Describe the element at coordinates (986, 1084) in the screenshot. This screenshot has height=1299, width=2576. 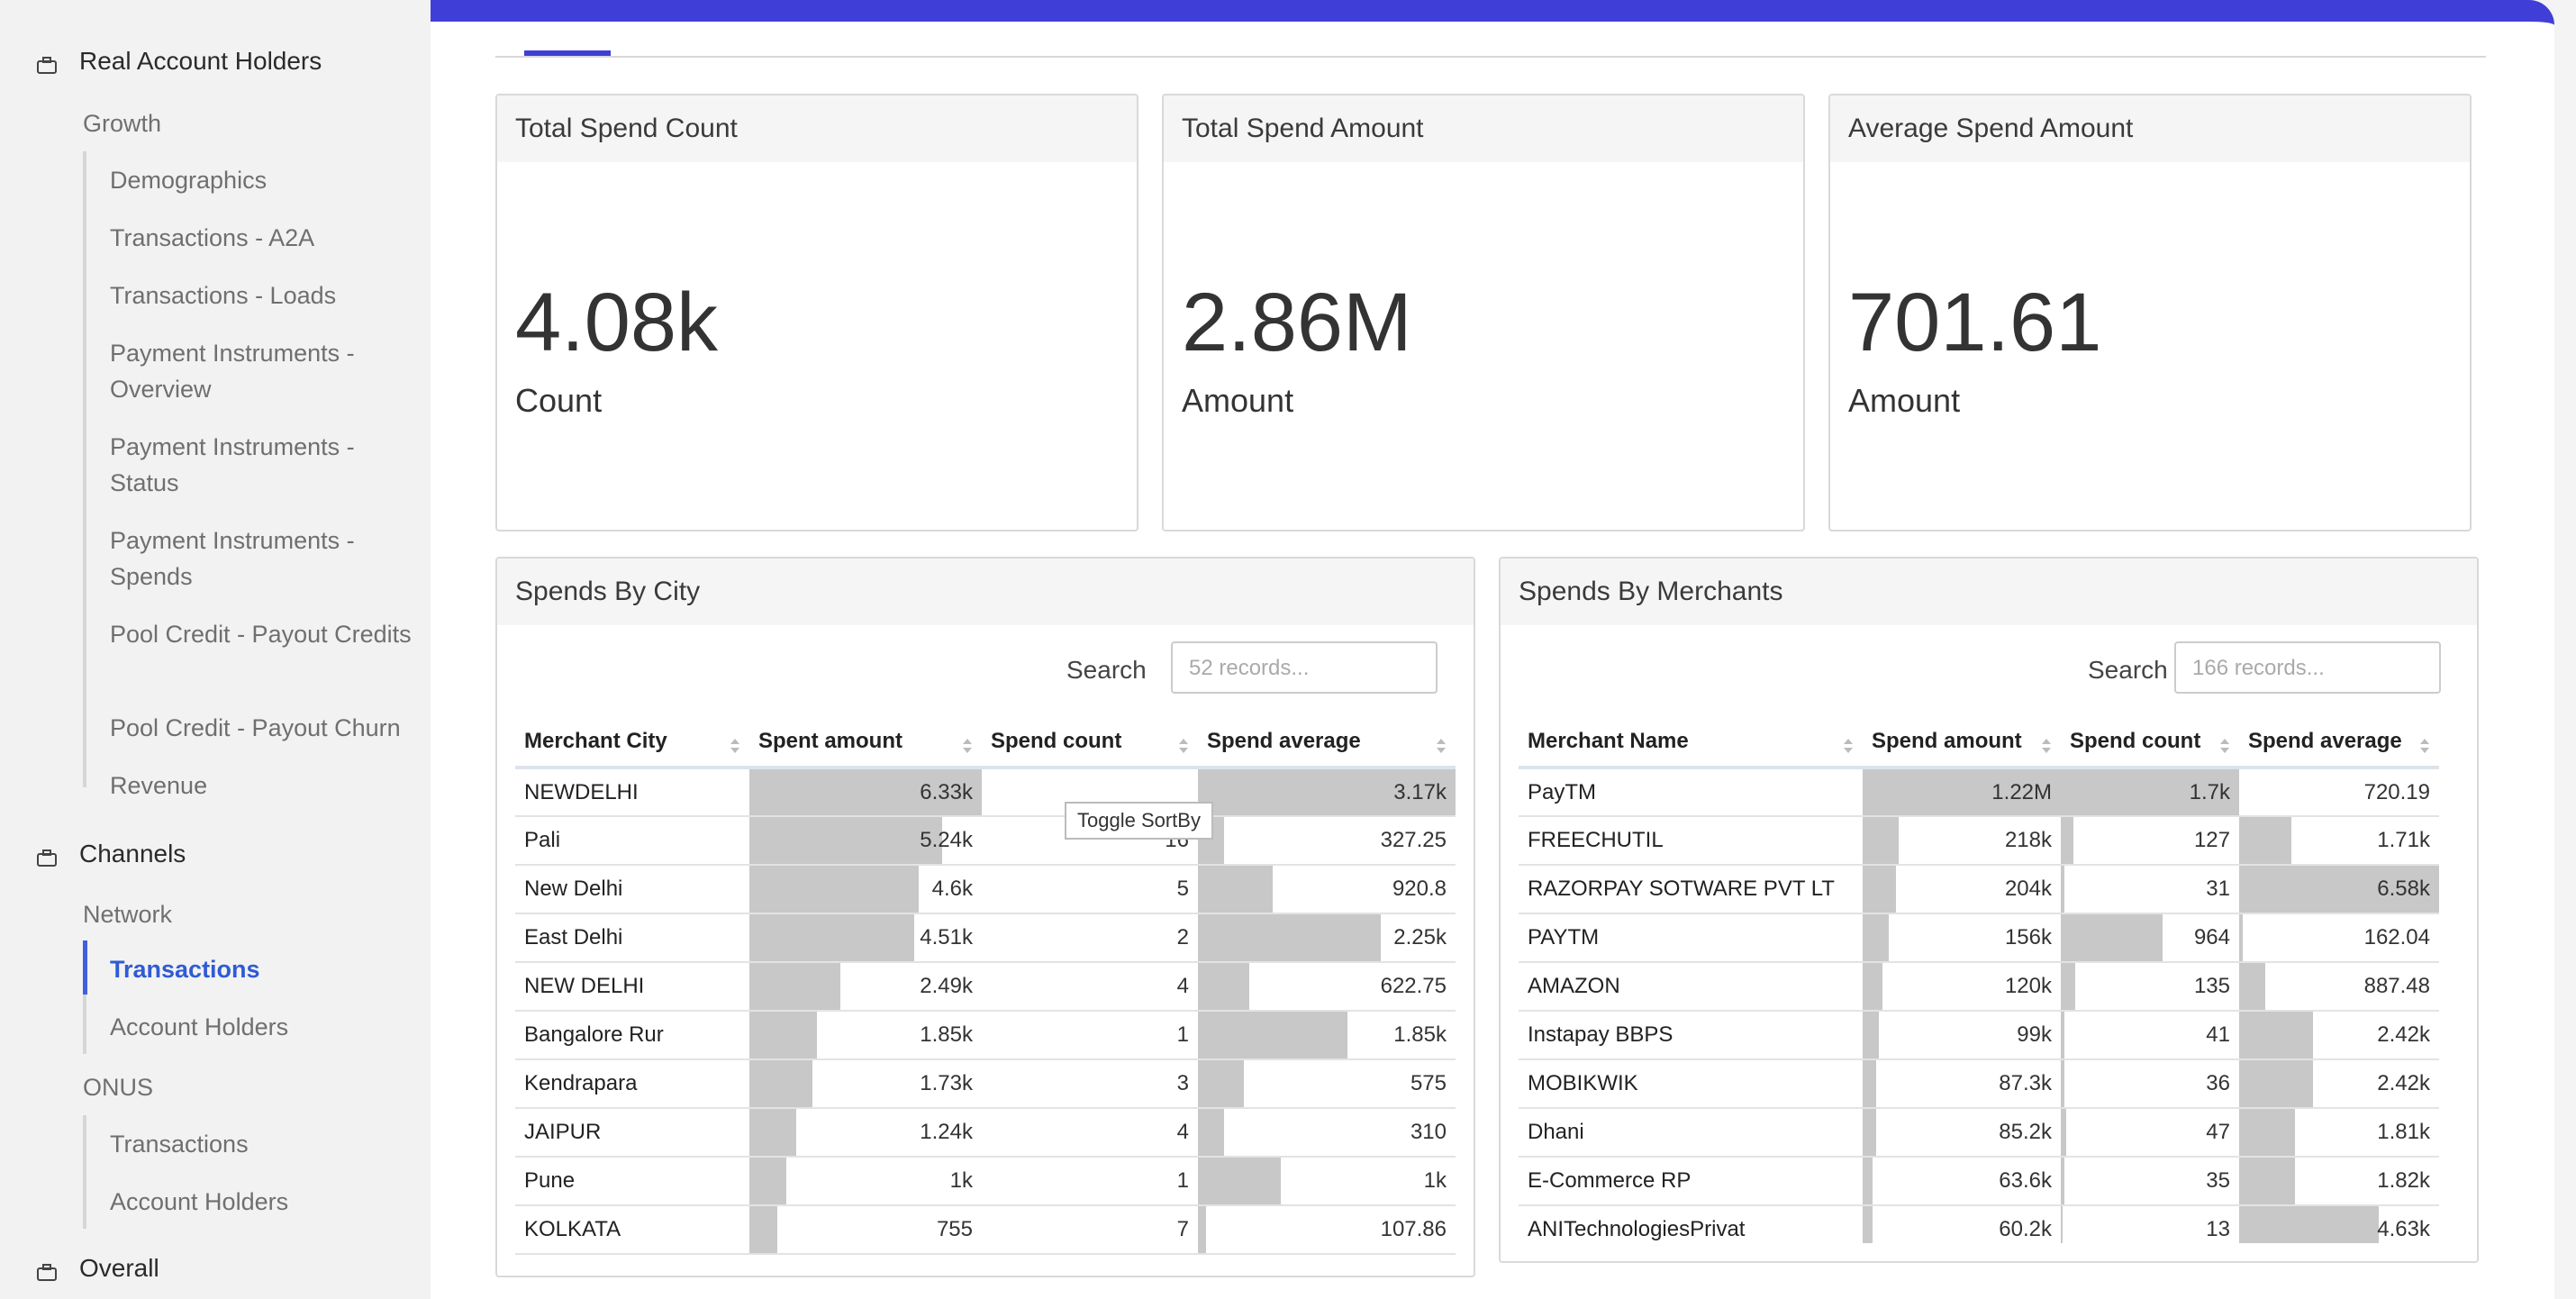
I see `table-row: Kendrapara 1.73k 3 575` at that location.